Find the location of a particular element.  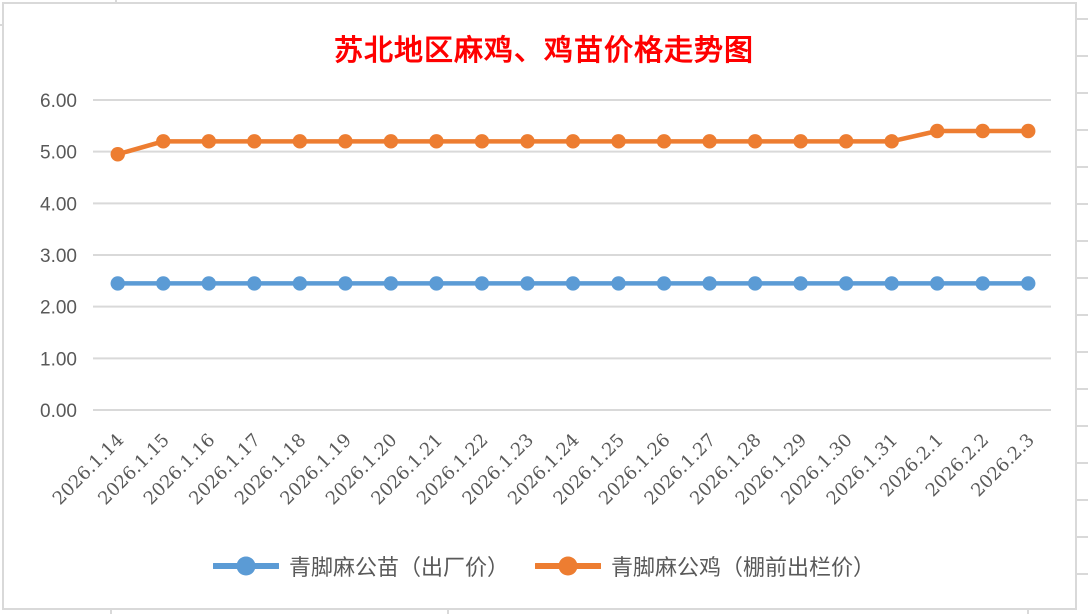

legend-marker-orange-line-icon is located at coordinates (568, 566).